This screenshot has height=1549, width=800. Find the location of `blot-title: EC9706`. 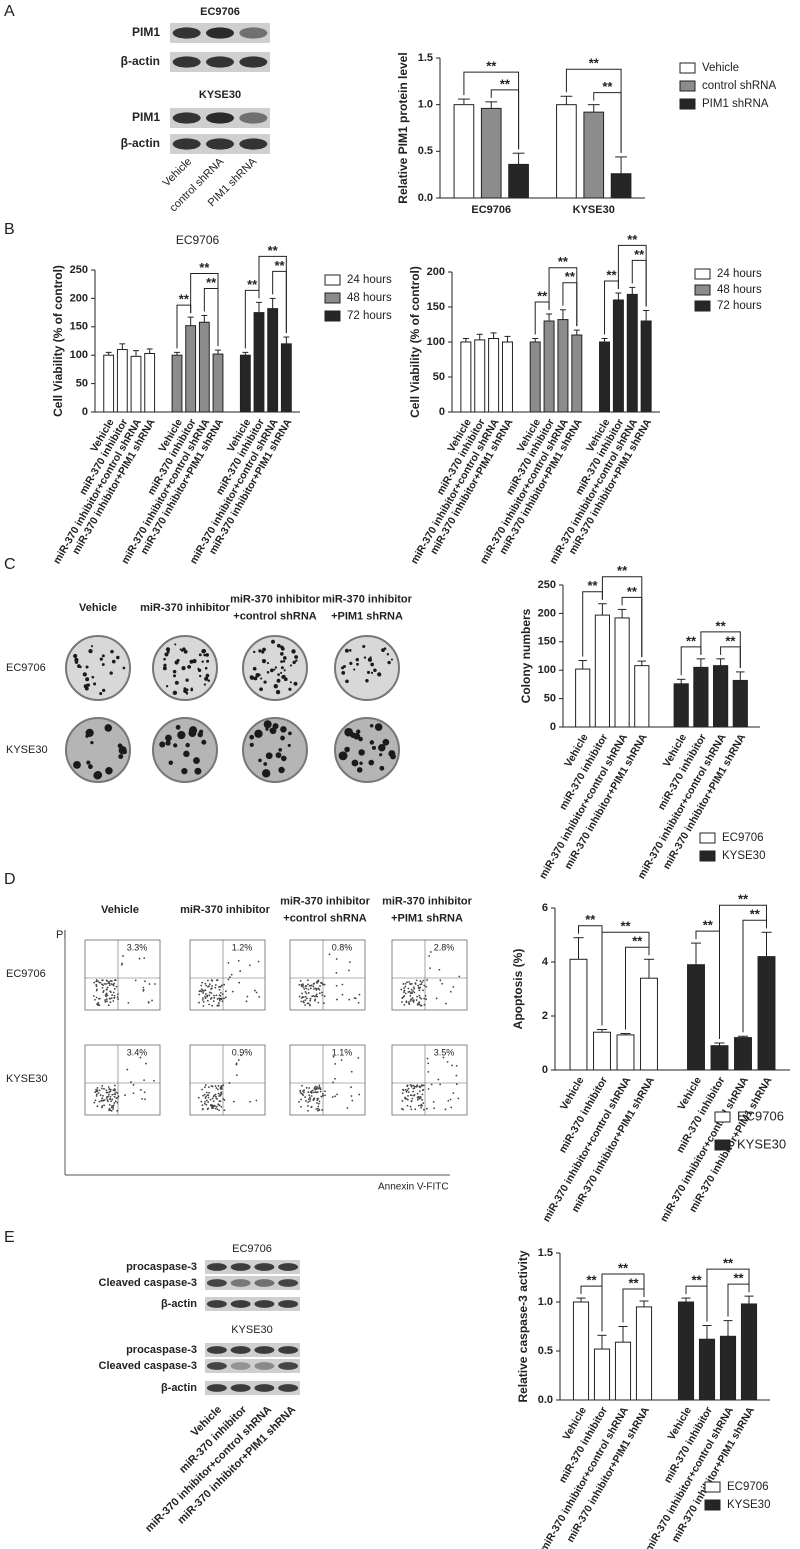

blot-title: EC9706 is located at coordinates (220, 12).